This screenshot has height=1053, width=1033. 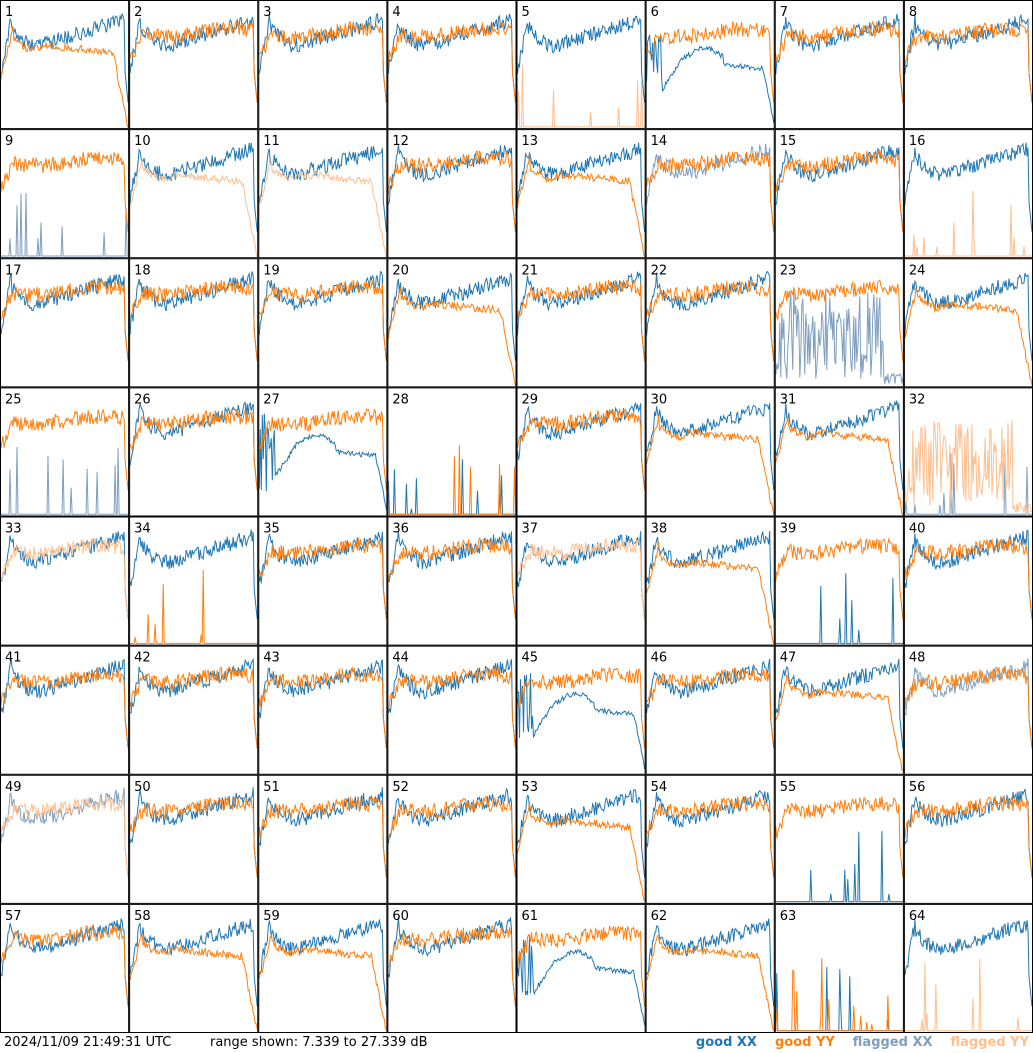 What do you see at coordinates (839, 995) in the screenshot?
I see `panel-63-yy-line` at bounding box center [839, 995].